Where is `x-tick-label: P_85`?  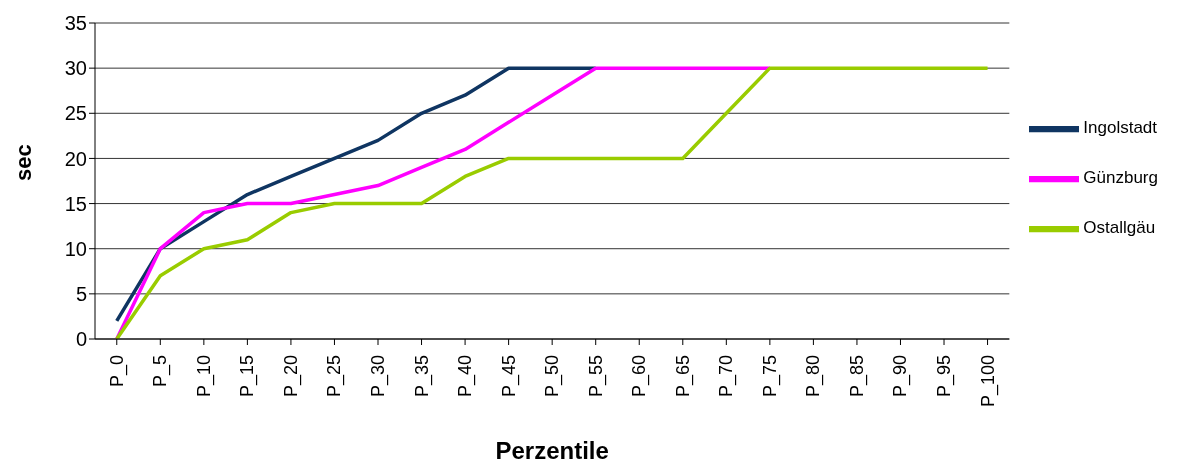 x-tick-label: P_85 is located at coordinates (857, 376).